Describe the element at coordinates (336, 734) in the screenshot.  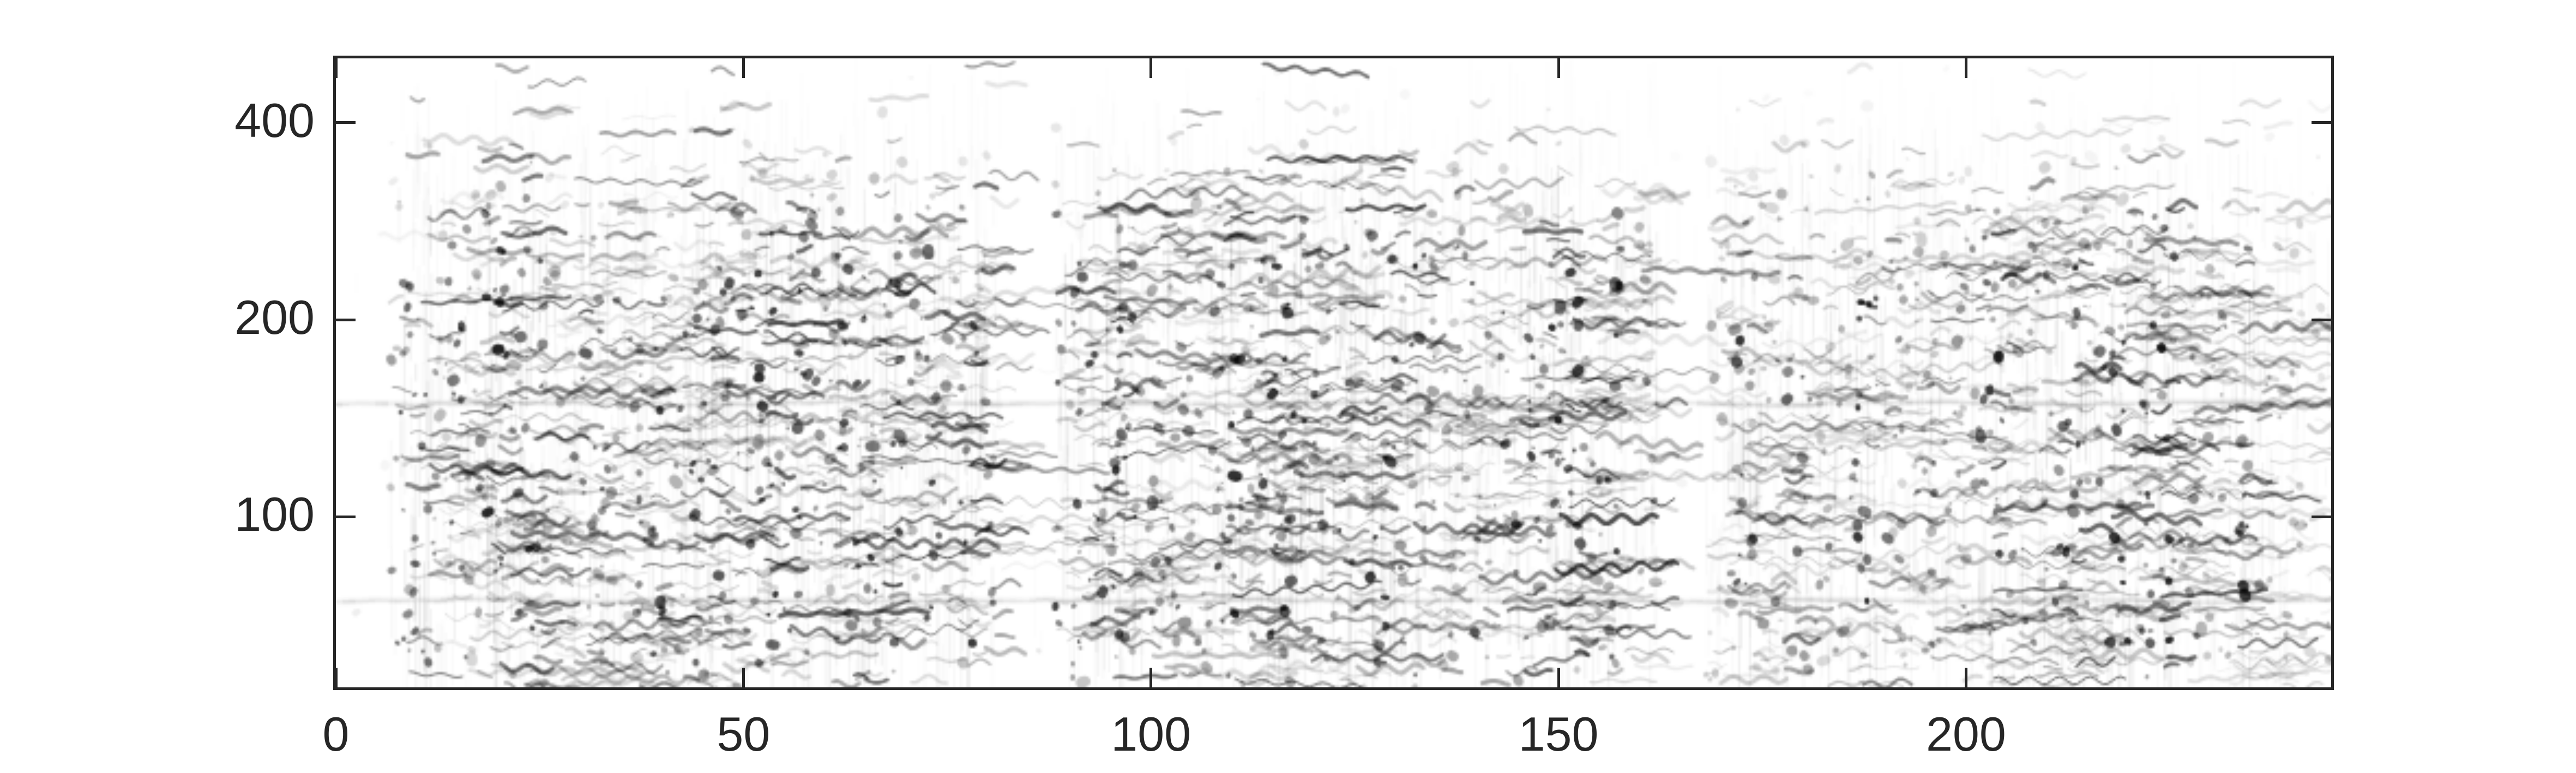
I see `x-tick-label: 0` at that location.